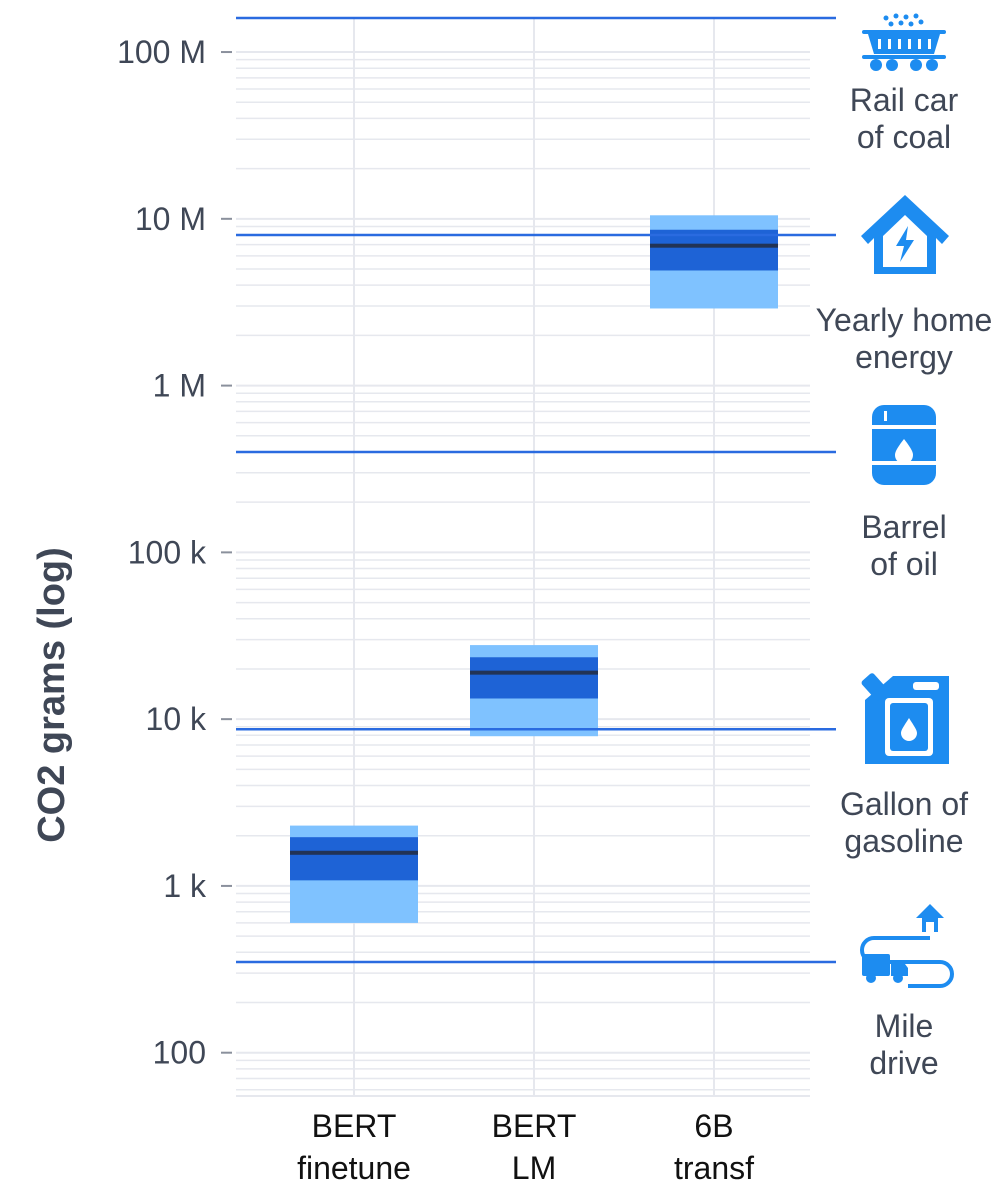 This screenshot has height=1203, width=1007. Describe the element at coordinates (903, 841) in the screenshot. I see `reference-label: gasoline` at that location.